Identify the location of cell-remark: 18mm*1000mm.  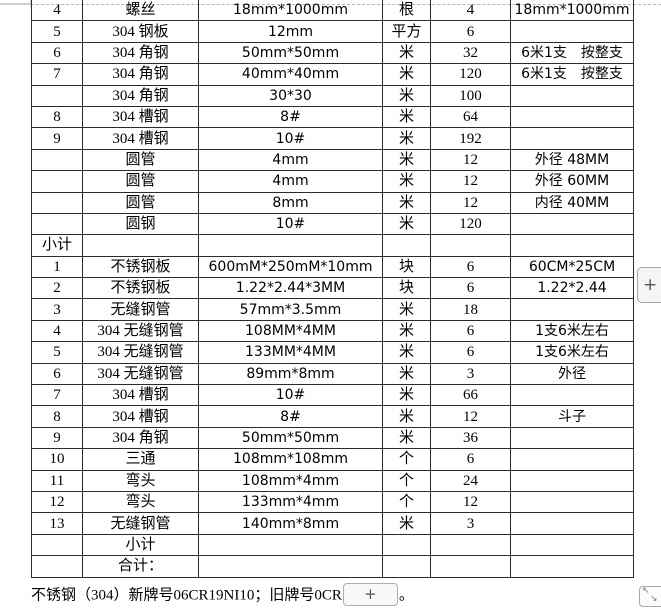
(572, 11).